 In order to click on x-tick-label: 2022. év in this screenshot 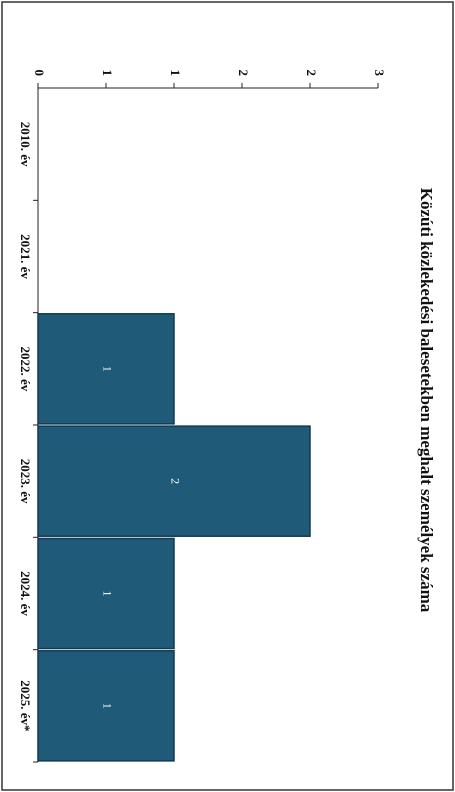, I will do `click(25, 368)`.